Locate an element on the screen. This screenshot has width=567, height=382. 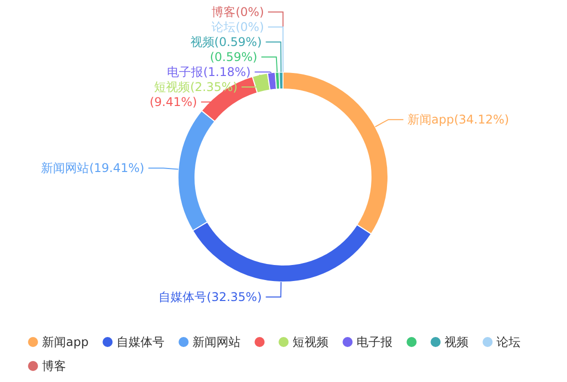
data-label: (9.41%) is located at coordinates (174, 102).